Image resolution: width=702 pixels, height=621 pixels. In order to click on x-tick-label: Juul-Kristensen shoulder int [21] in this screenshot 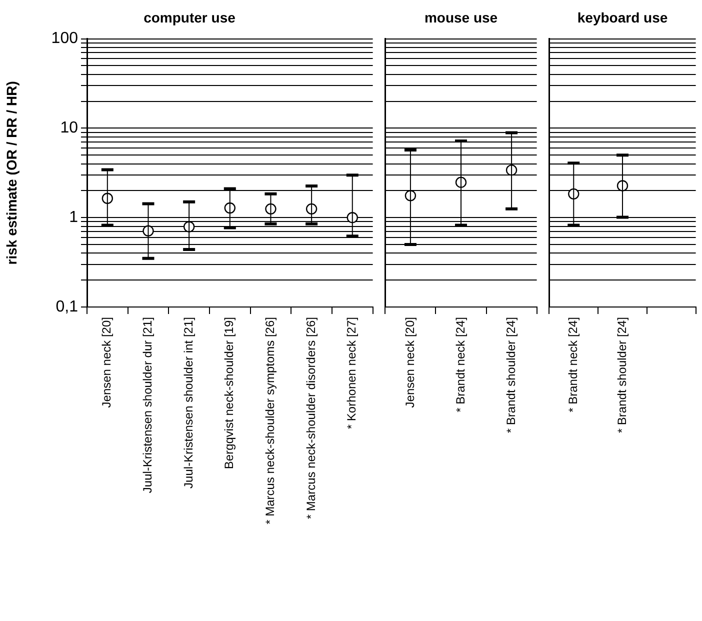, I will do `click(188, 402)`.